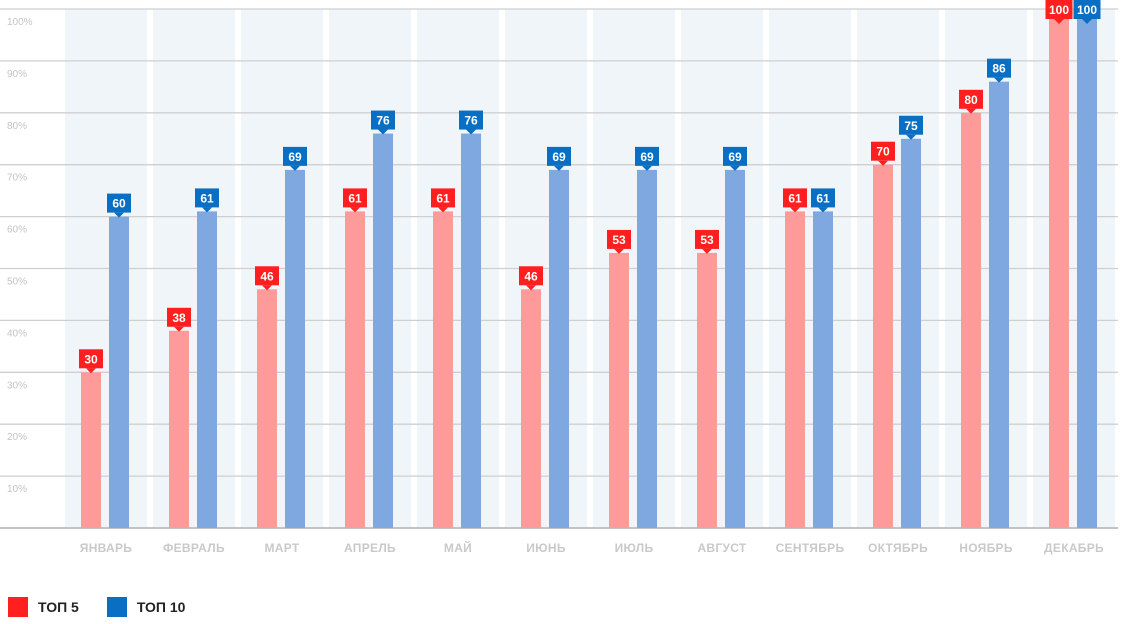 This screenshot has width=1126, height=624. Describe the element at coordinates (194, 548) in the screenshot. I see `x-category-label: ФЕВРАЛЬ` at that location.